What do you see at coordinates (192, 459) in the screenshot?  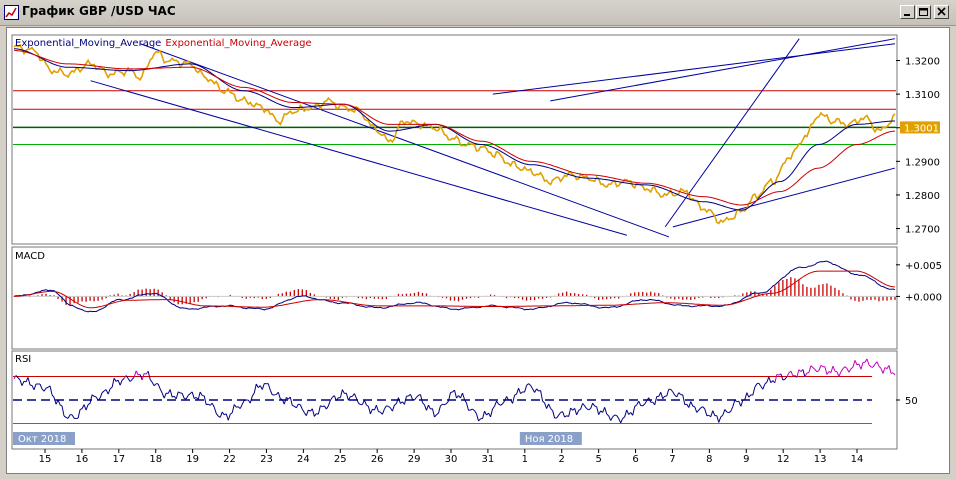 I see `day-label: 19` at bounding box center [192, 459].